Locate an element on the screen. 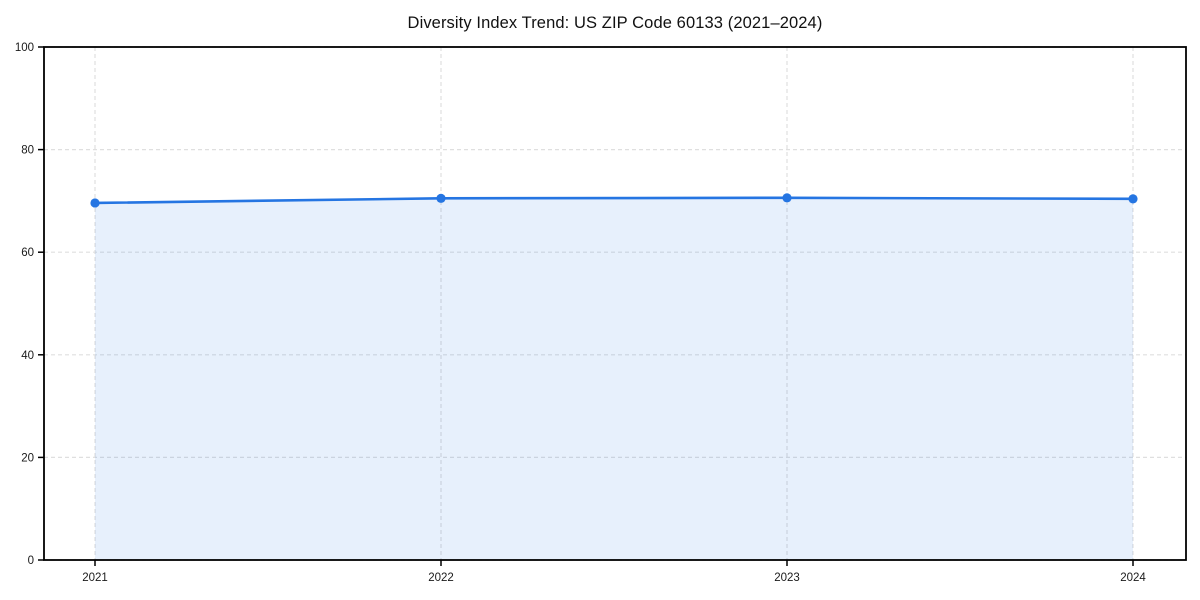  x-tick-label: 2023 is located at coordinates (787, 578).